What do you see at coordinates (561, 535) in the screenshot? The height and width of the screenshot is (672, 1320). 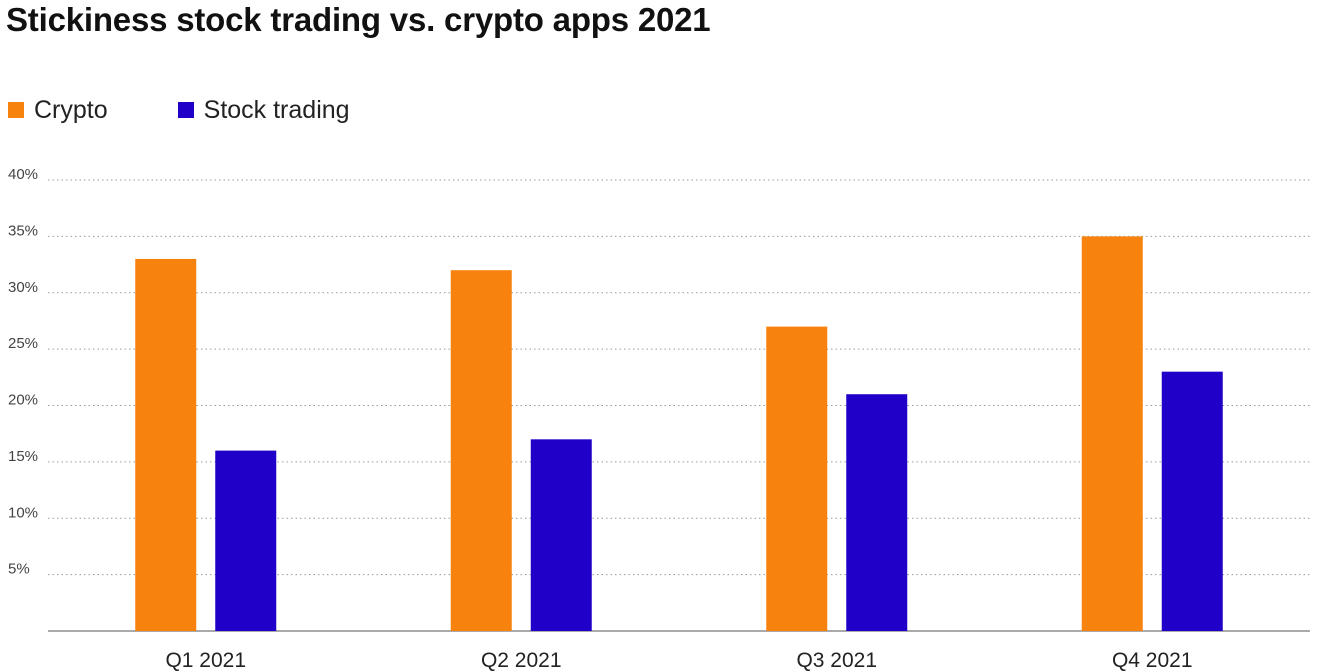 I see `bar-stock-trading-q2-2021` at bounding box center [561, 535].